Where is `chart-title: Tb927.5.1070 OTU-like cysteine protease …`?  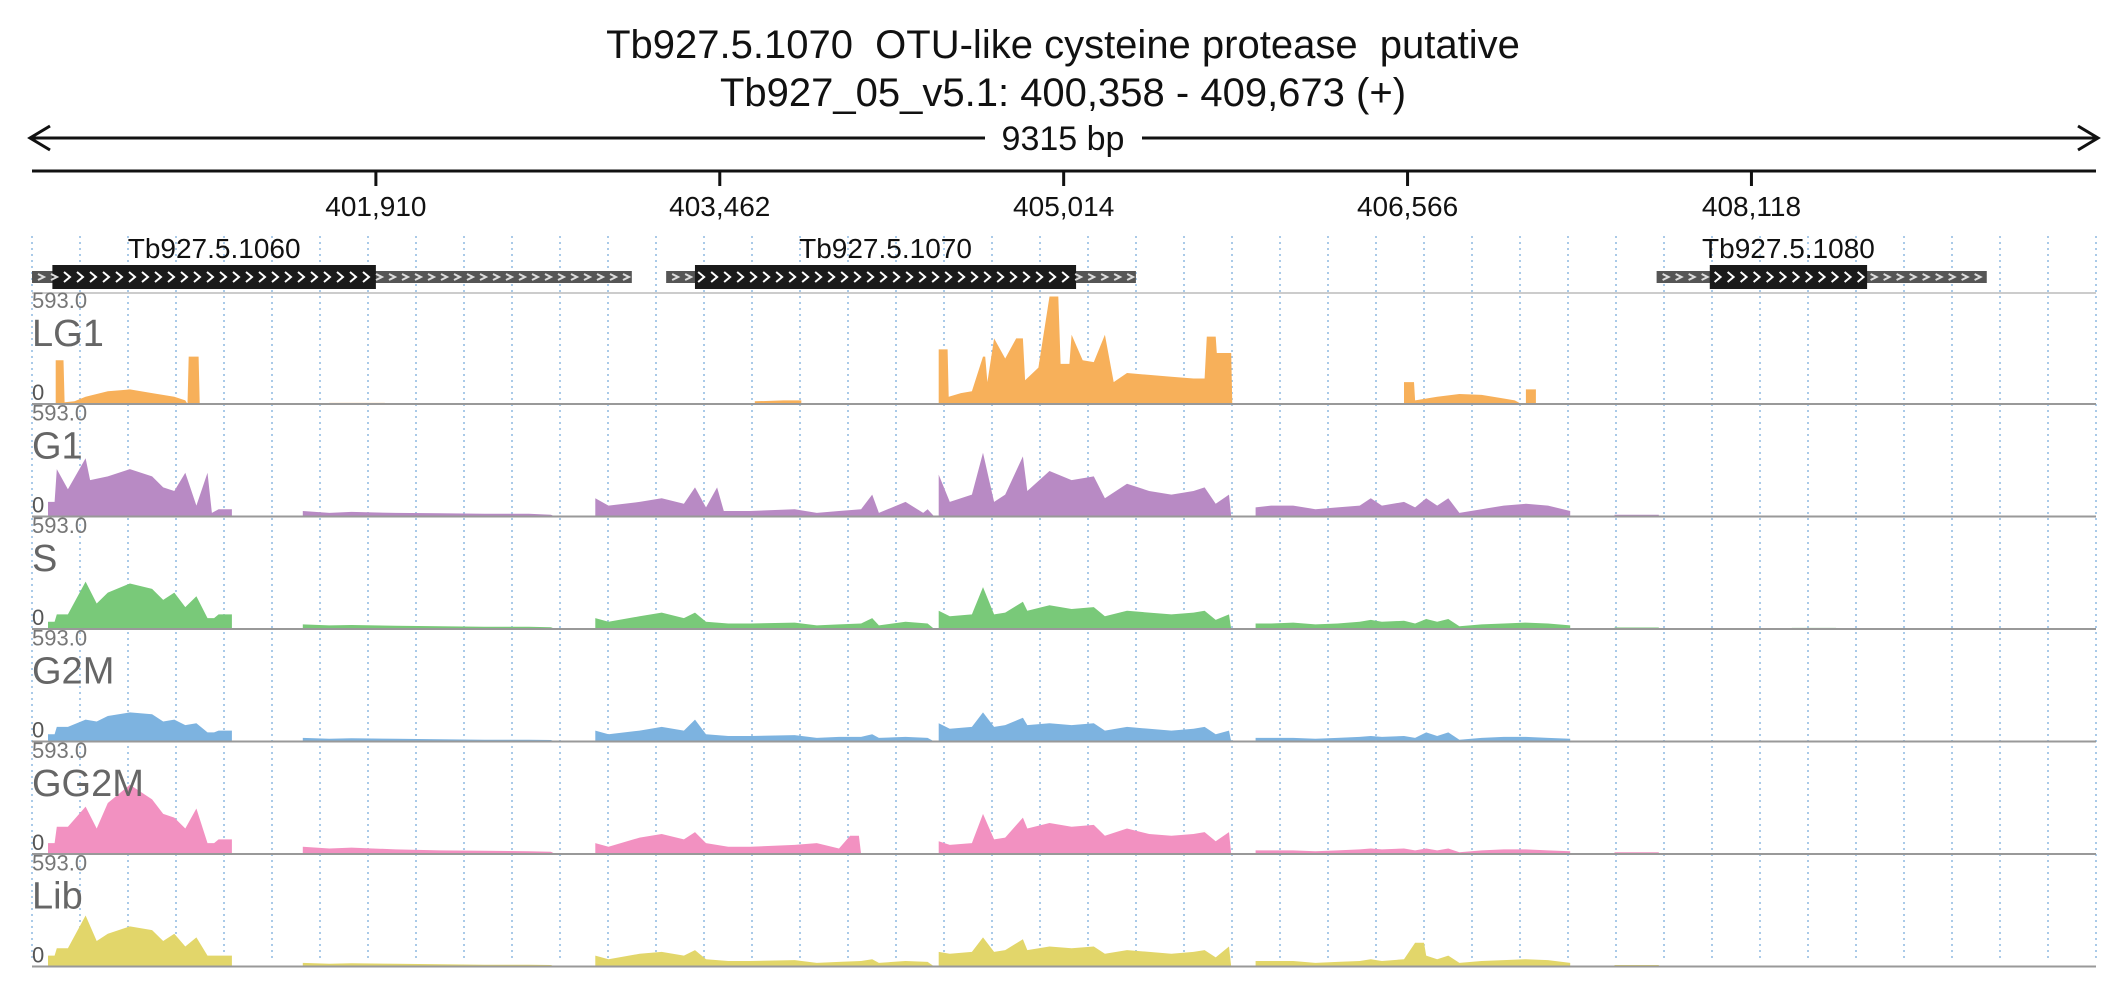
chart-title: Tb927.5.1070 OTU-like cysteine protease … is located at coordinates (1063, 45).